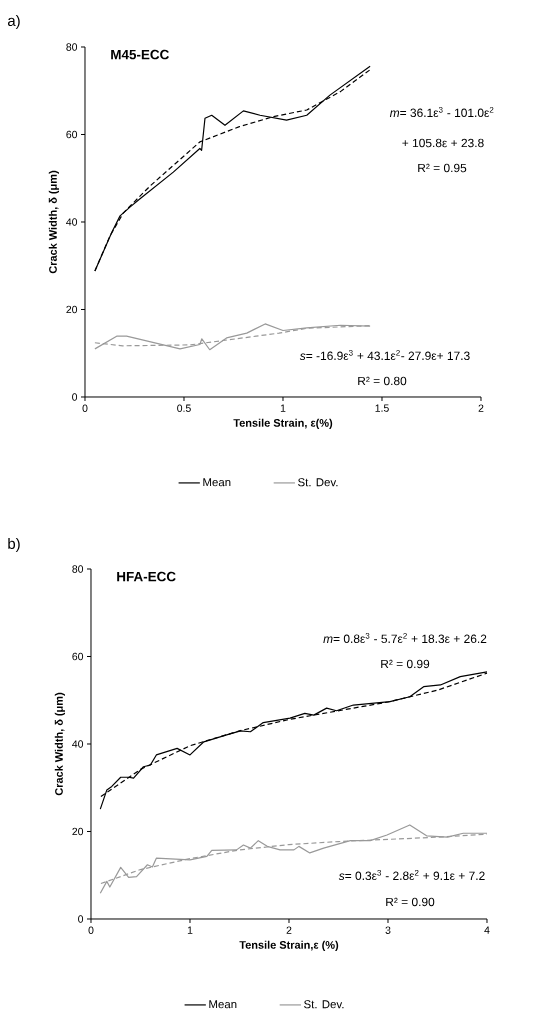 The height and width of the screenshot is (1023, 555). I want to click on annotation: s= 0.3ε$^{3}$ - 2.8ε$^{2}$ + 9.1ε + 7.2, so click(411, 874).